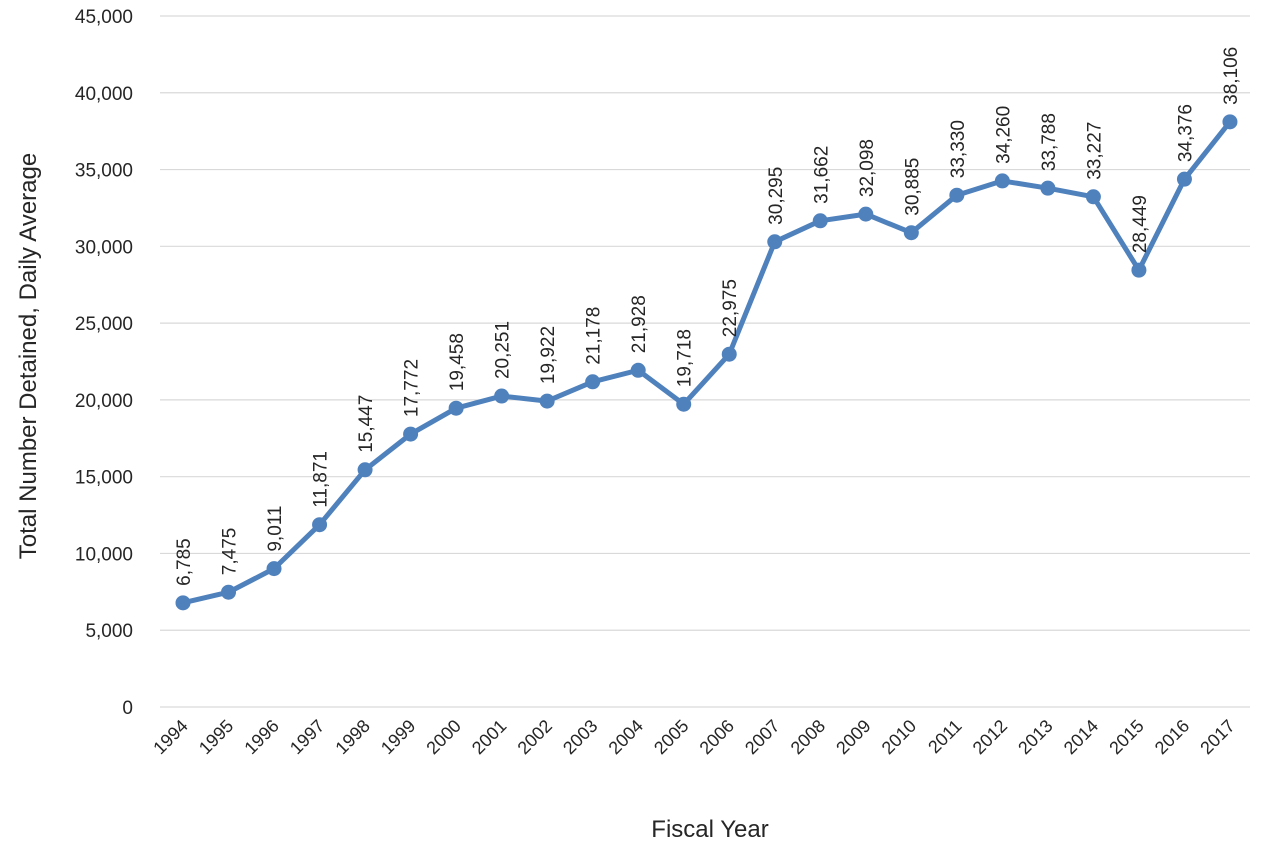 The image size is (1286, 853). Describe the element at coordinates (730, 308) in the screenshot. I see `data-label: 22,975` at that location.